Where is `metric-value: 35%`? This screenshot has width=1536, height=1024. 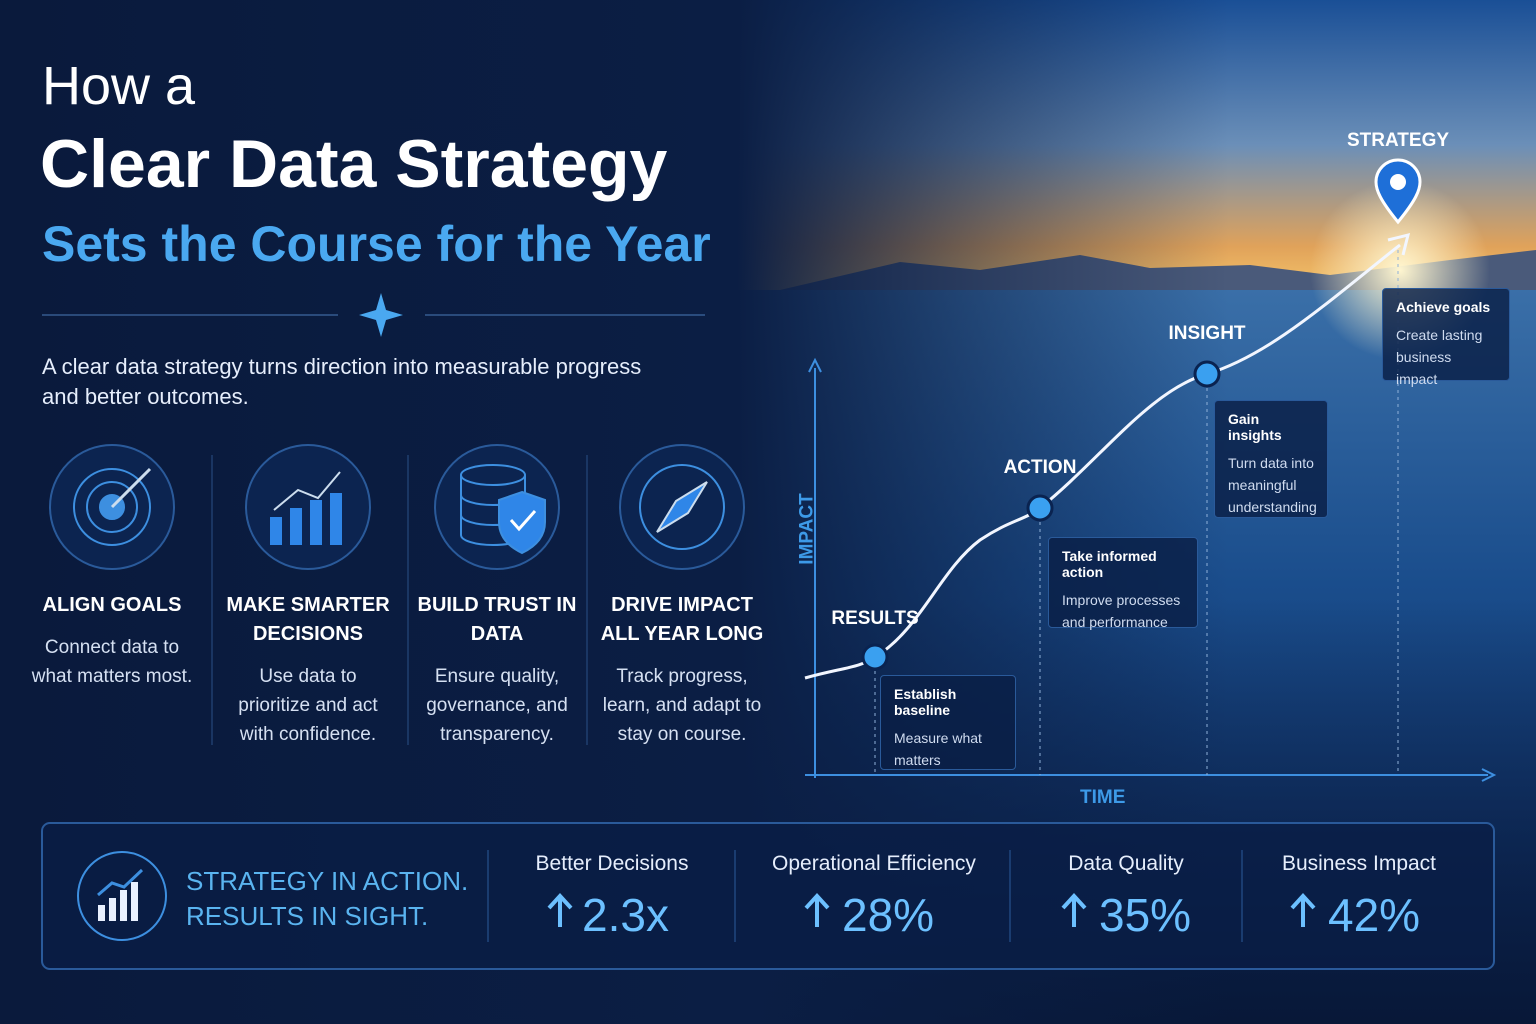 metric-value: 35% is located at coordinates (1145, 915).